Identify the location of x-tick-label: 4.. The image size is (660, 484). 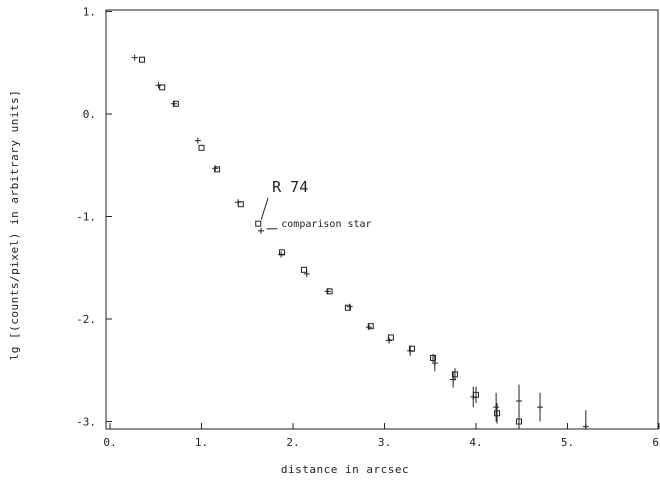
(475, 442).